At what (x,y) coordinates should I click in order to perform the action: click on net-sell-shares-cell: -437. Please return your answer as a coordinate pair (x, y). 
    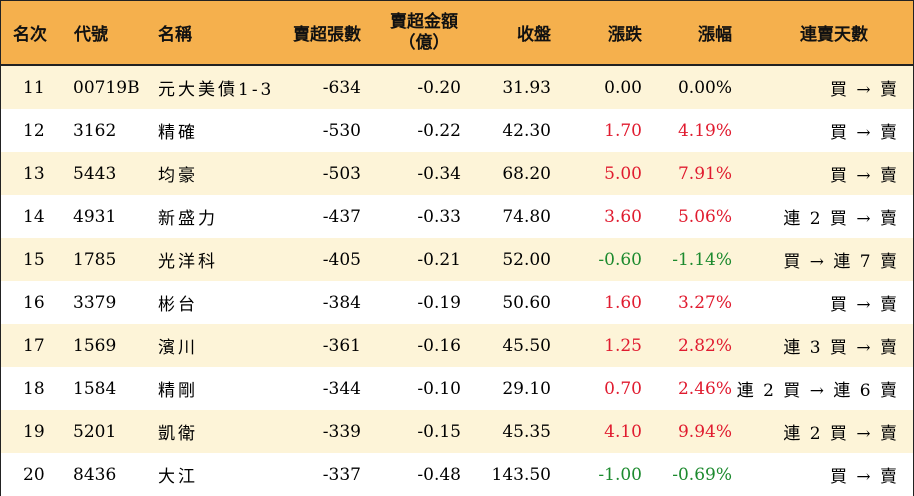
    Looking at the image, I should click on (341, 216).